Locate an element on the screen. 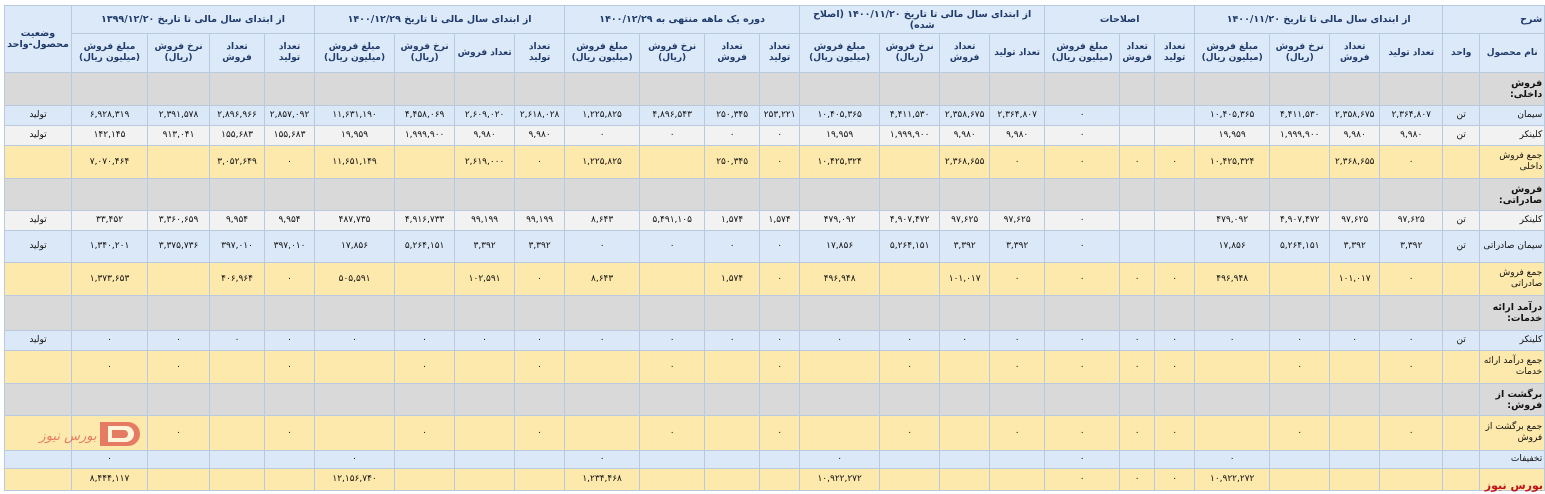 The height and width of the screenshot is (494, 1545). row-label: جمع فروش داخلی is located at coordinates (1512, 162).